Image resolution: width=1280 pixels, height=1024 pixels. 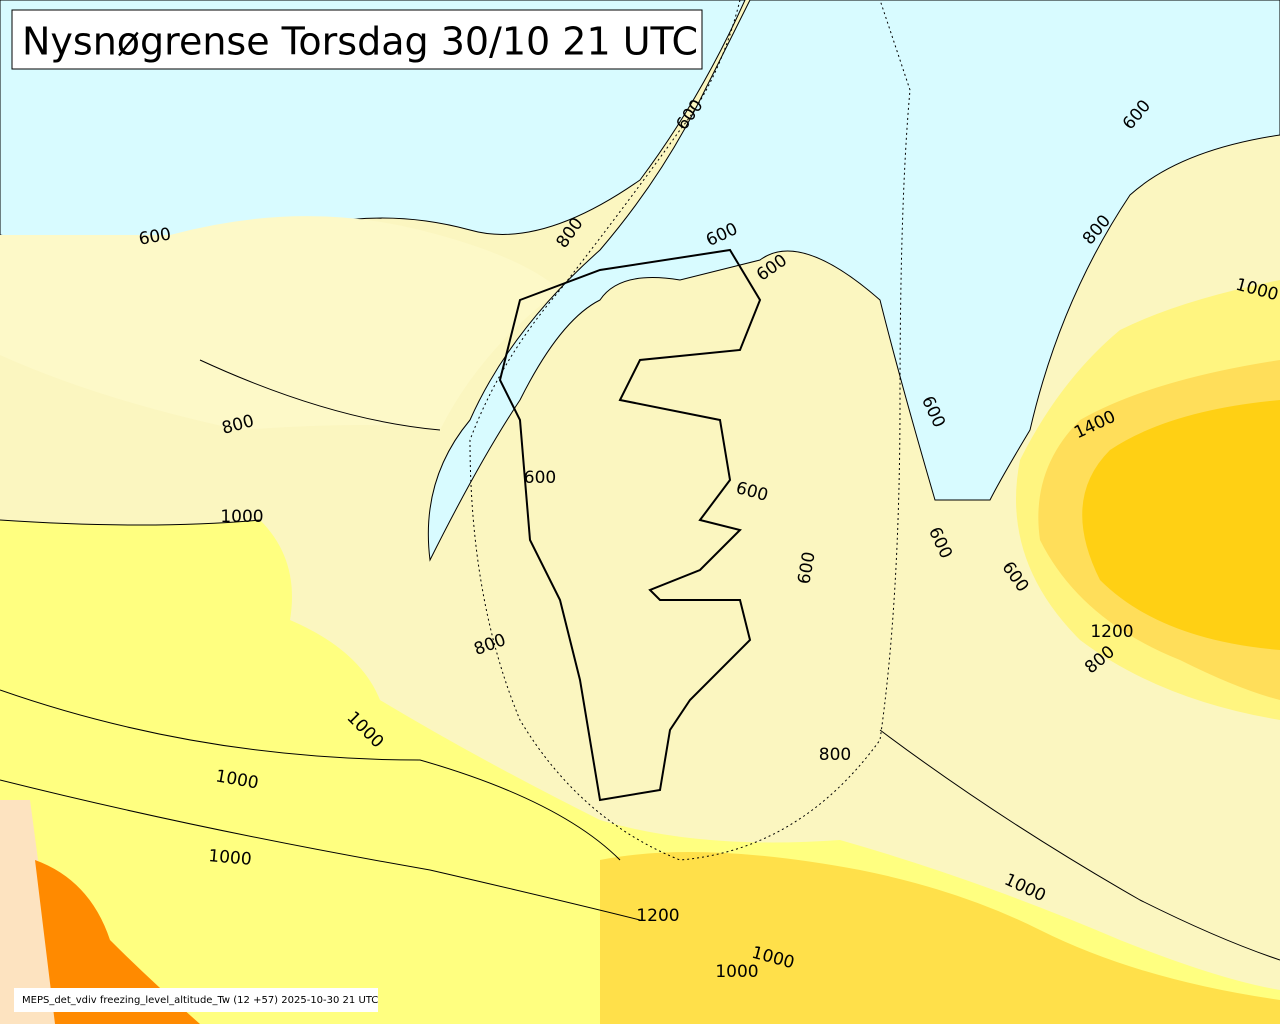 I want to click on caption-box, so click(x=196, y=1000).